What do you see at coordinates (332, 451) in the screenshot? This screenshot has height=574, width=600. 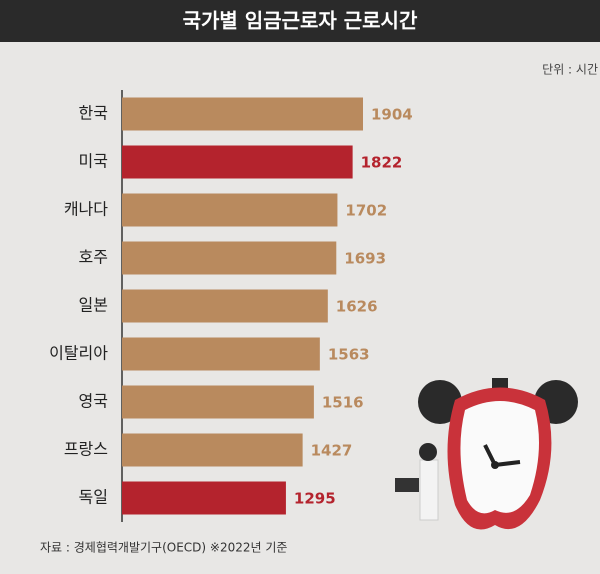 I see `value-label: 1427` at bounding box center [332, 451].